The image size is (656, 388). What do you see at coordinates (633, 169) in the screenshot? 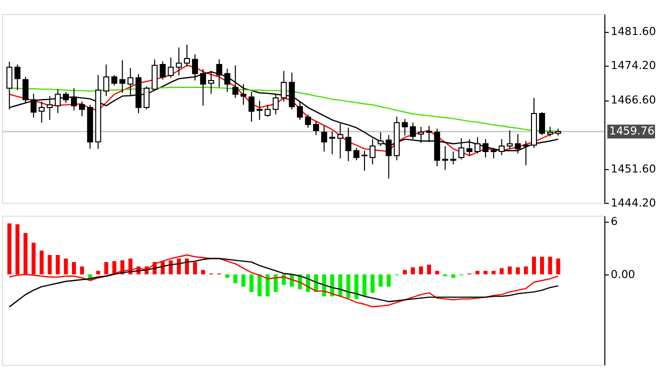
I see `y-tick-label: 1451.60` at bounding box center [633, 169].